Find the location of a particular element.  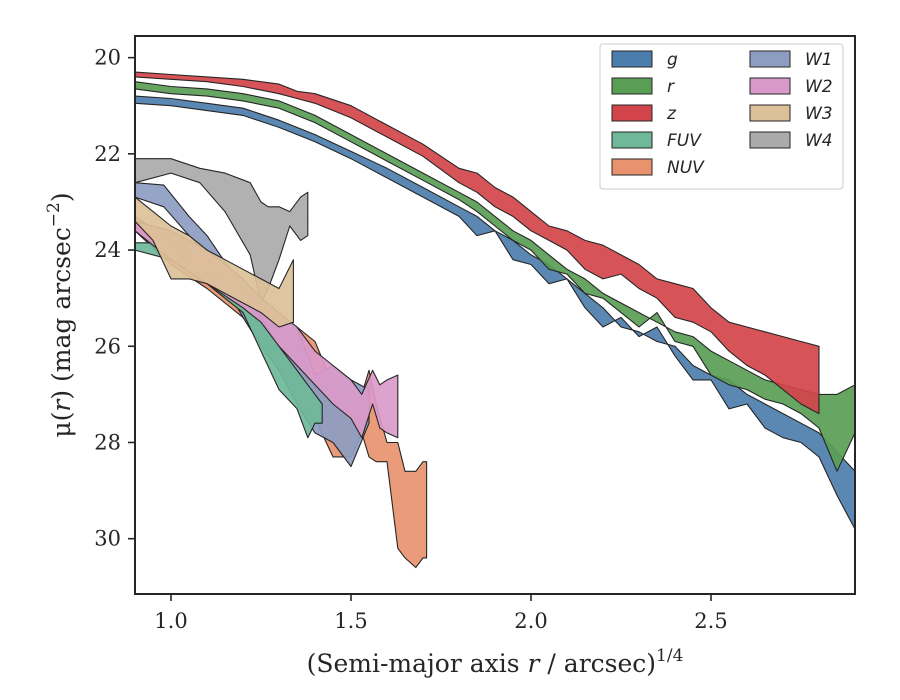

y-axis-label: μ(r) (mag arcsec−2) is located at coordinates (60, 314).